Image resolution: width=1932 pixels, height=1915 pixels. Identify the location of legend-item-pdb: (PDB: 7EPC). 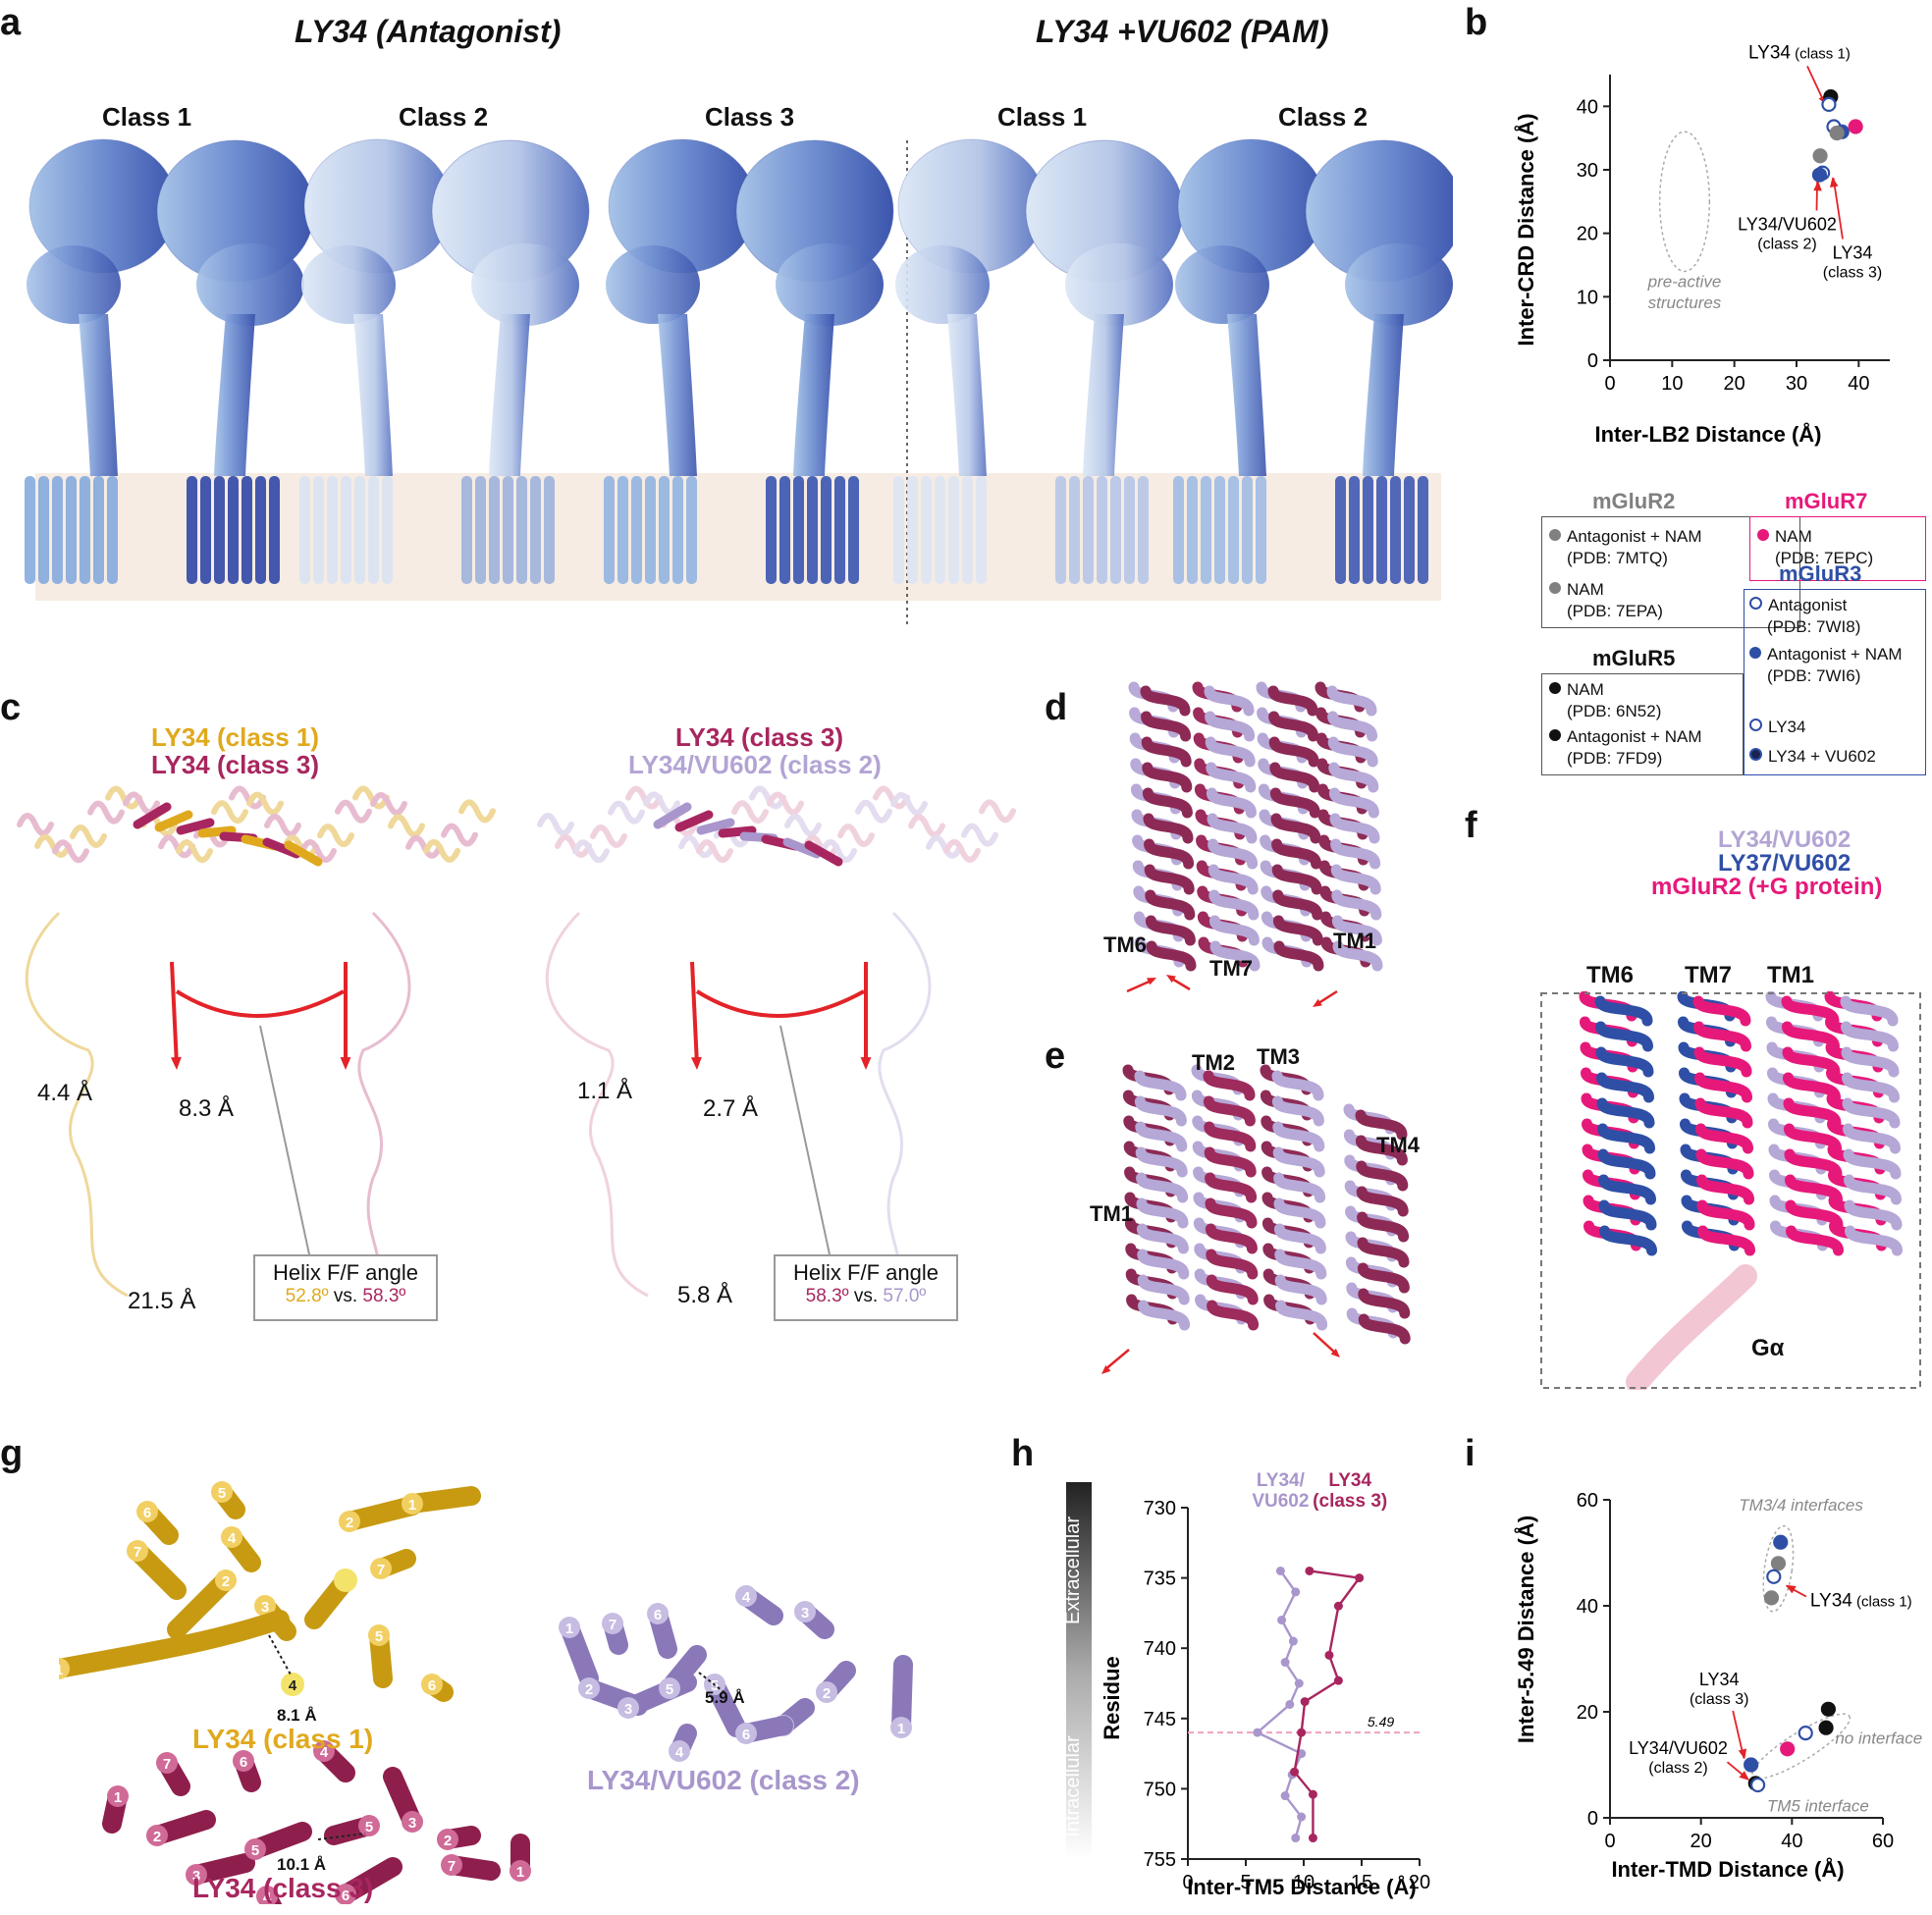
(1824, 558).